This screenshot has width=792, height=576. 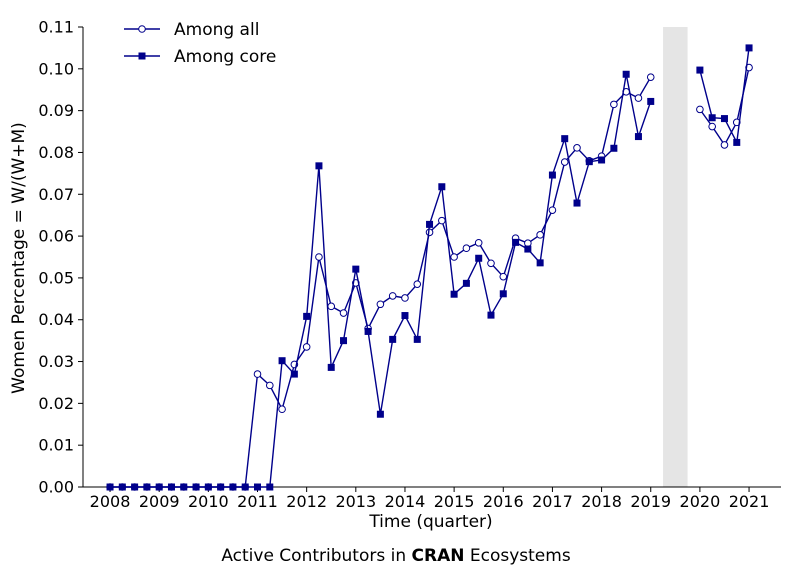 What do you see at coordinates (601, 501) in the screenshot?
I see `x-tick-label: 2018` at bounding box center [601, 501].